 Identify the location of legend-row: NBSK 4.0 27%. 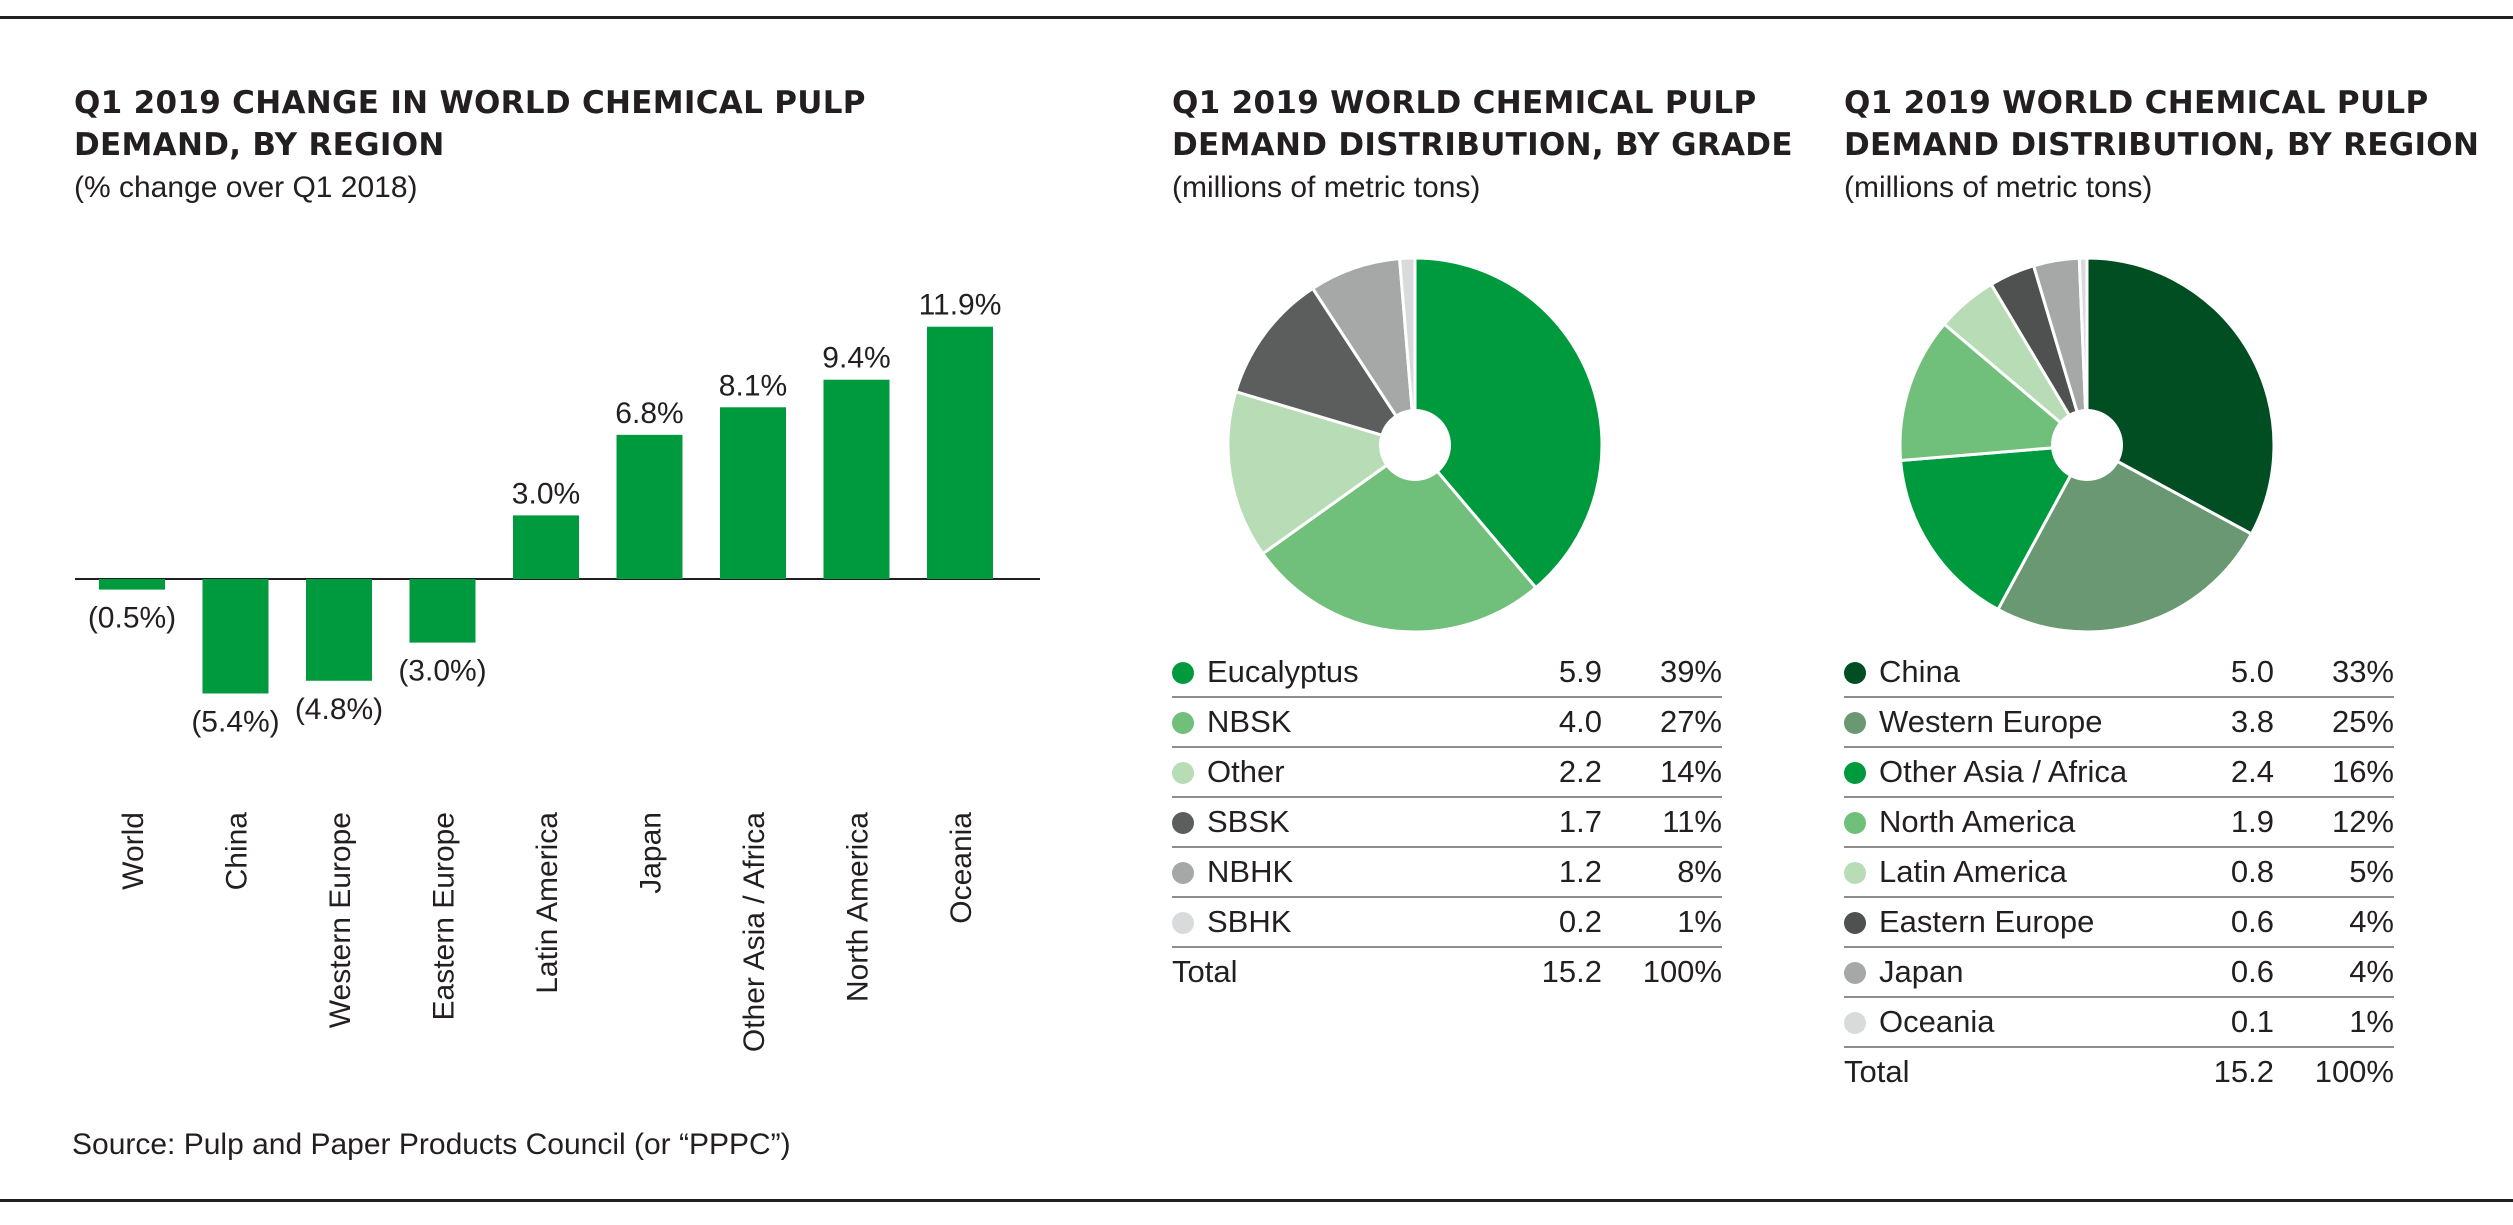
(1447, 722).